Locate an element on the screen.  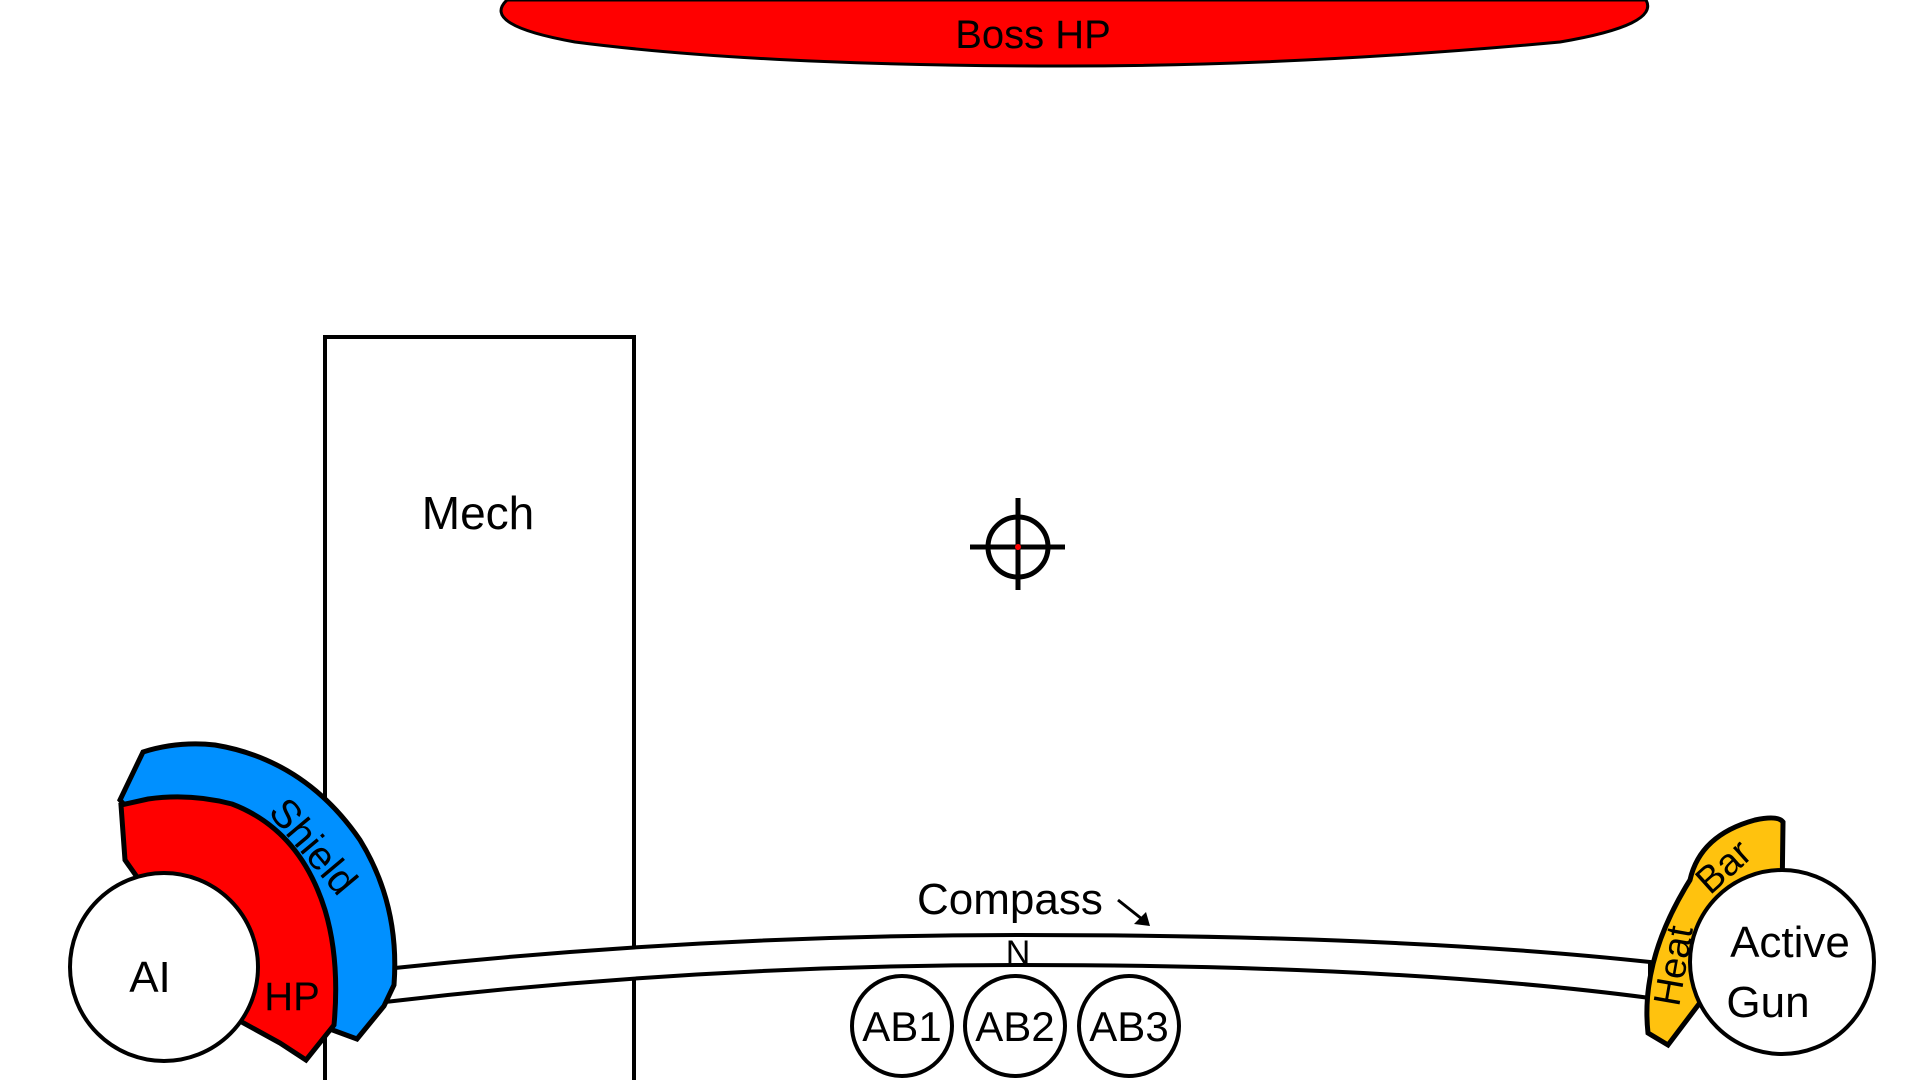
compass-pointer-icon is located at coordinates (1133, 912).